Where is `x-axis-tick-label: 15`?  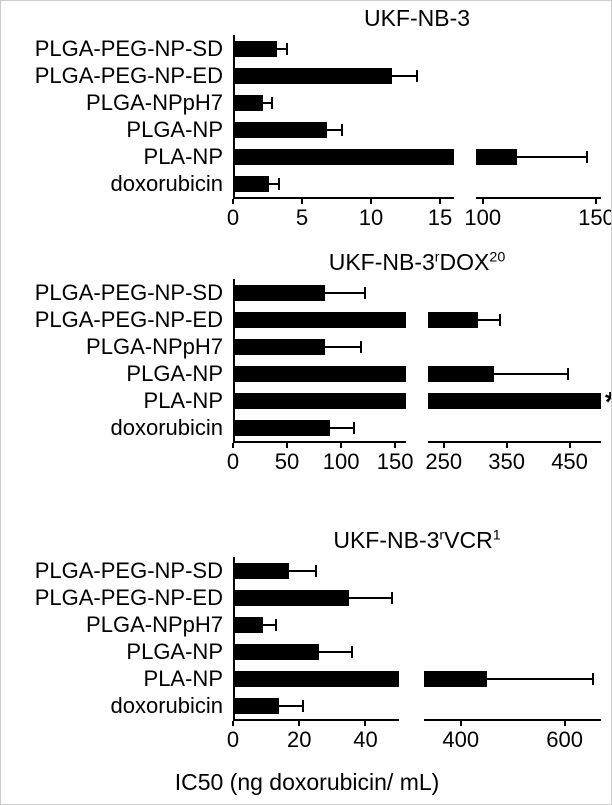
x-axis-tick-label: 15 is located at coordinates (440, 217).